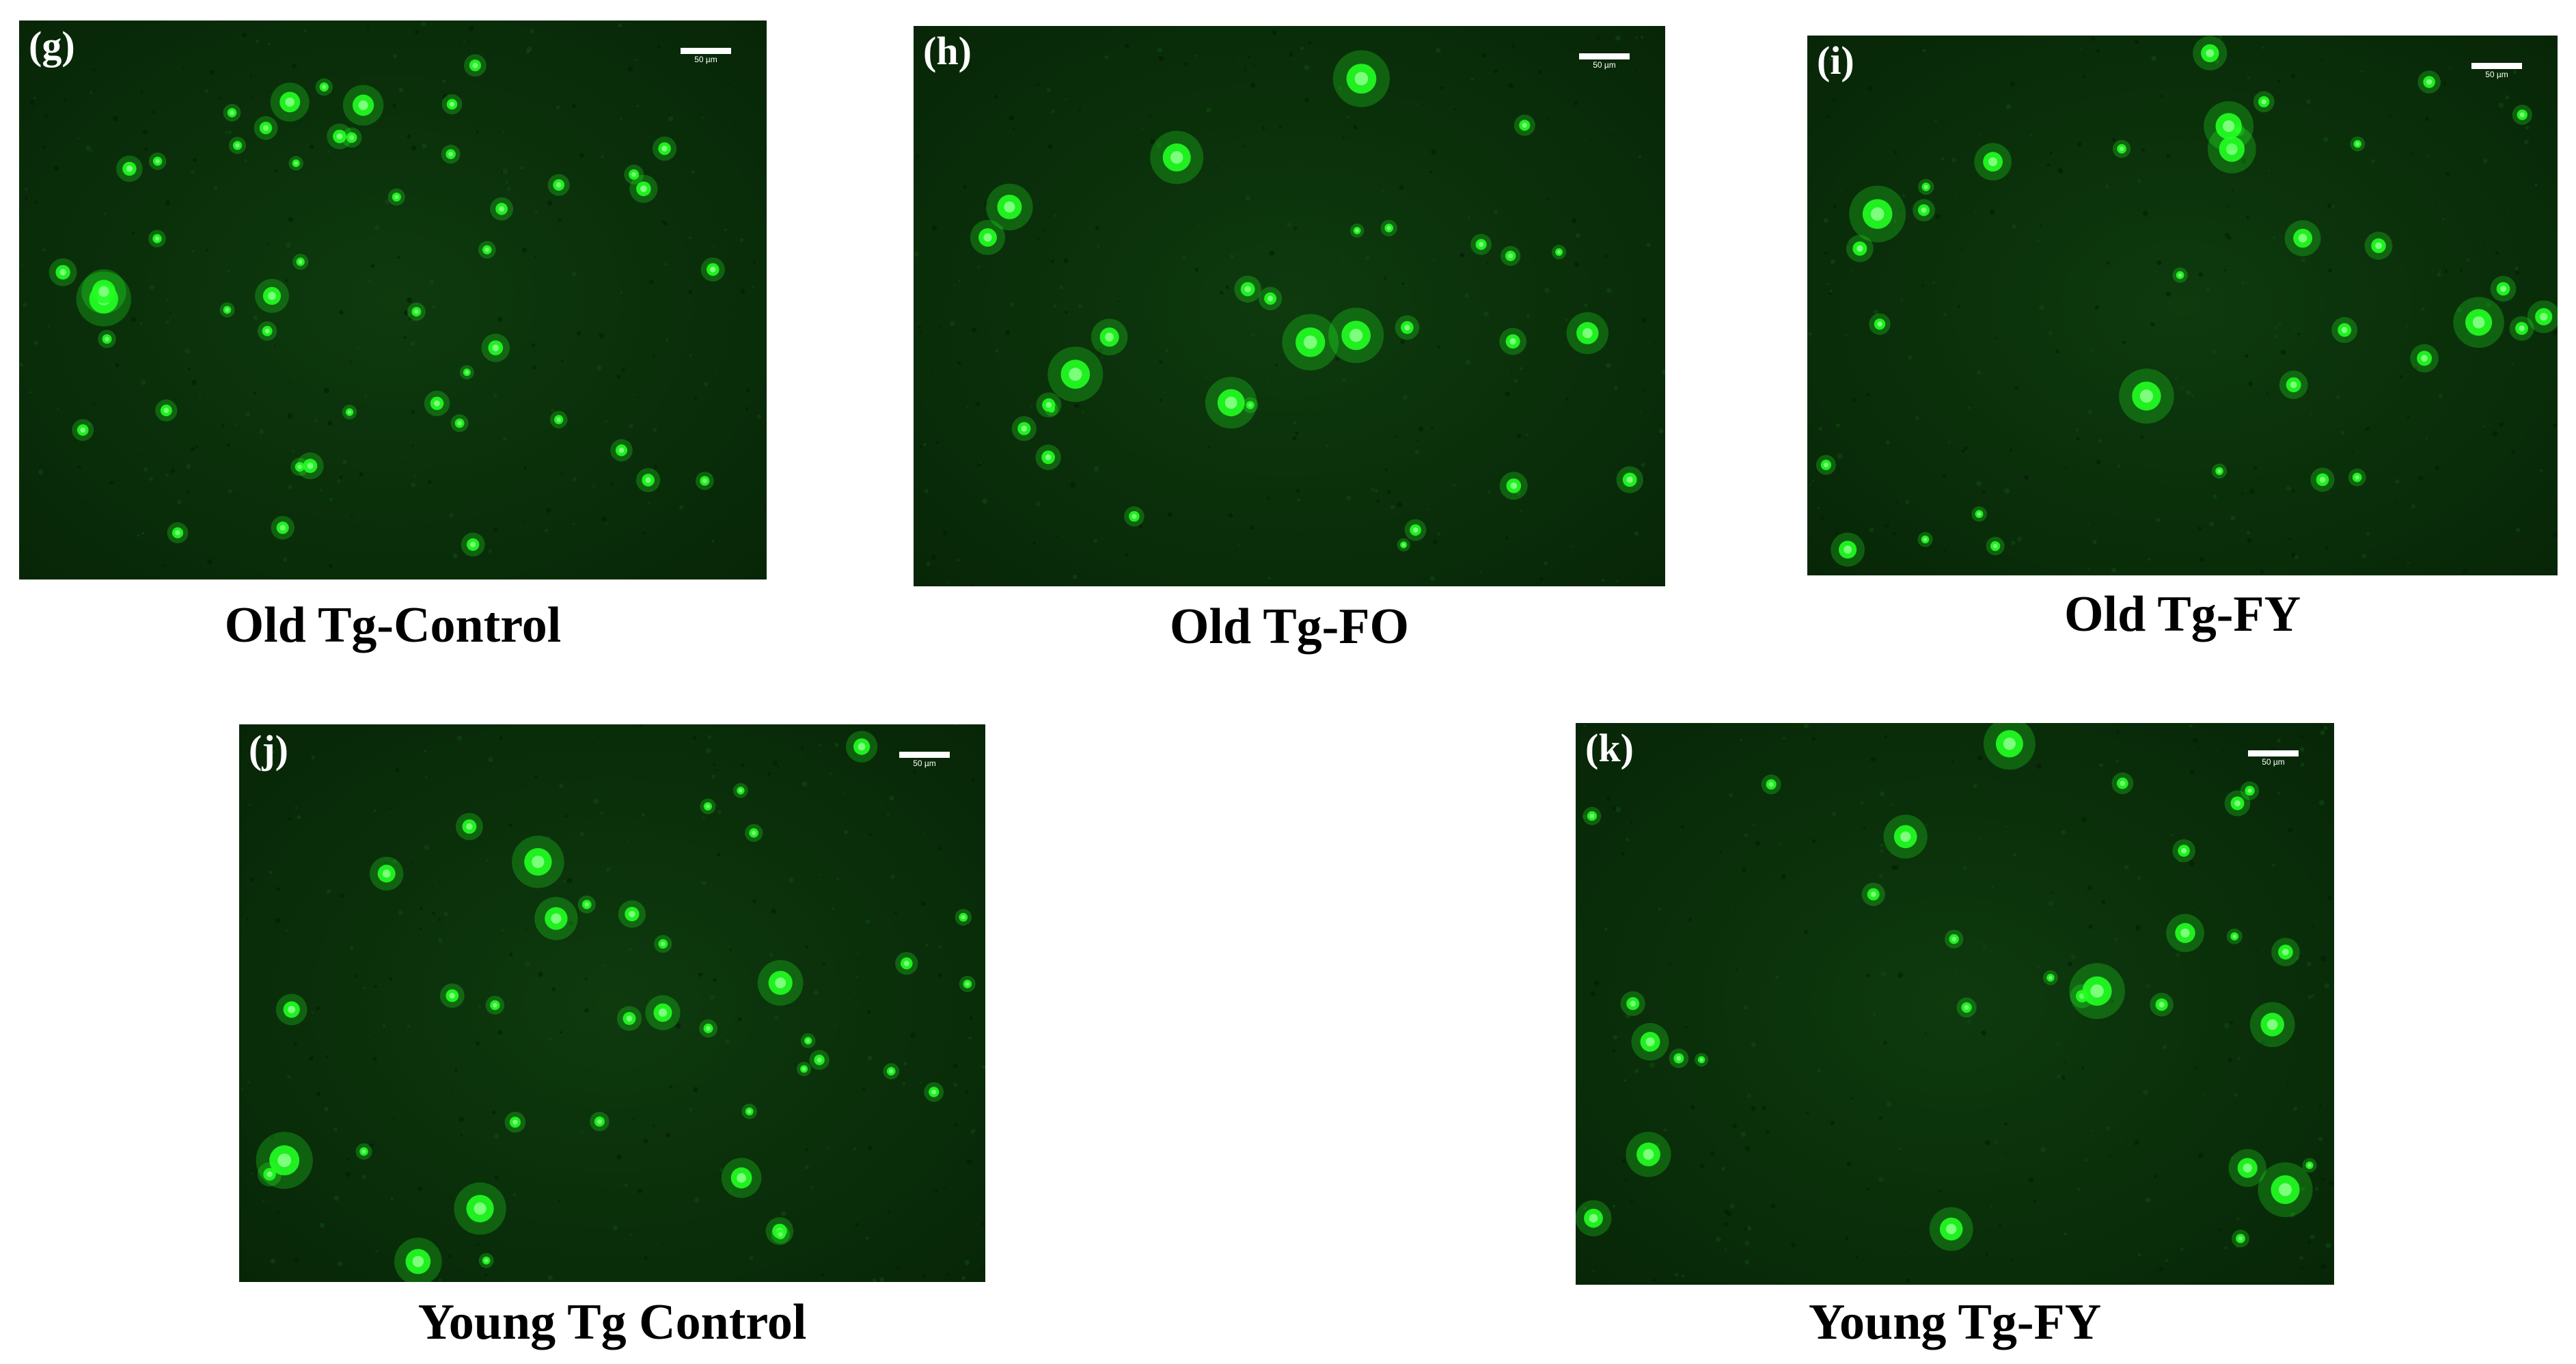 This screenshot has width=2576, height=1364. What do you see at coordinates (52, 45) in the screenshot?
I see `panel-label-g: (g)` at bounding box center [52, 45].